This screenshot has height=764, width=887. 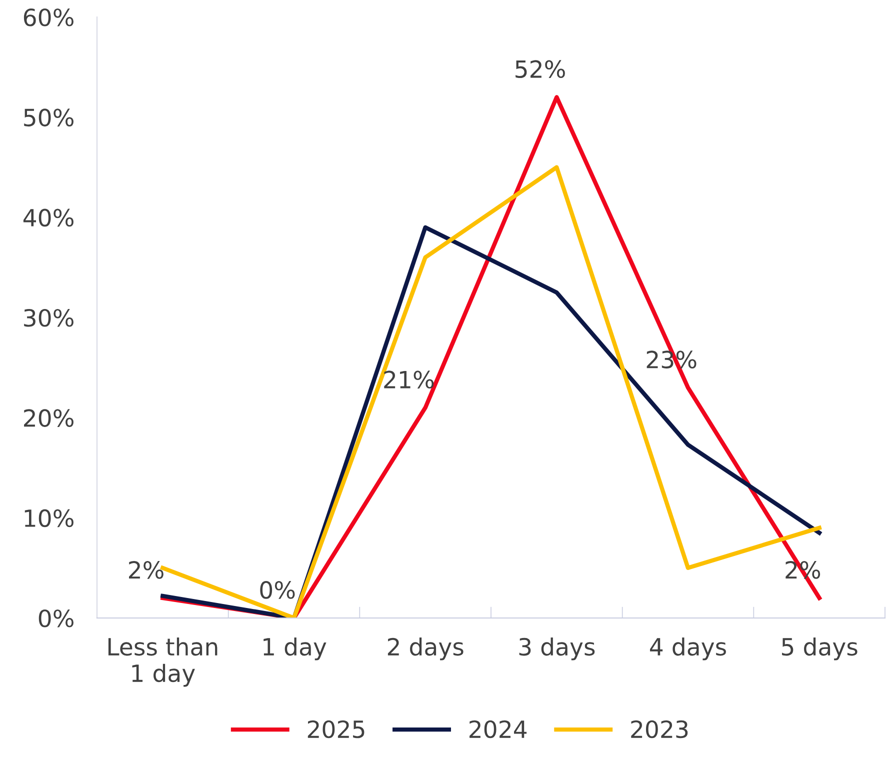 I want to click on y-tick-label: 40%, so click(x=48, y=217).